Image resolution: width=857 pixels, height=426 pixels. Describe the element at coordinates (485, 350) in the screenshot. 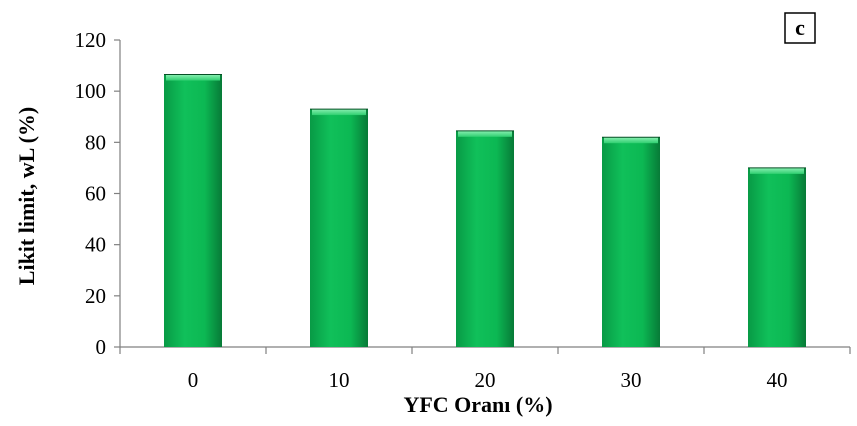

I see `x-axis` at that location.